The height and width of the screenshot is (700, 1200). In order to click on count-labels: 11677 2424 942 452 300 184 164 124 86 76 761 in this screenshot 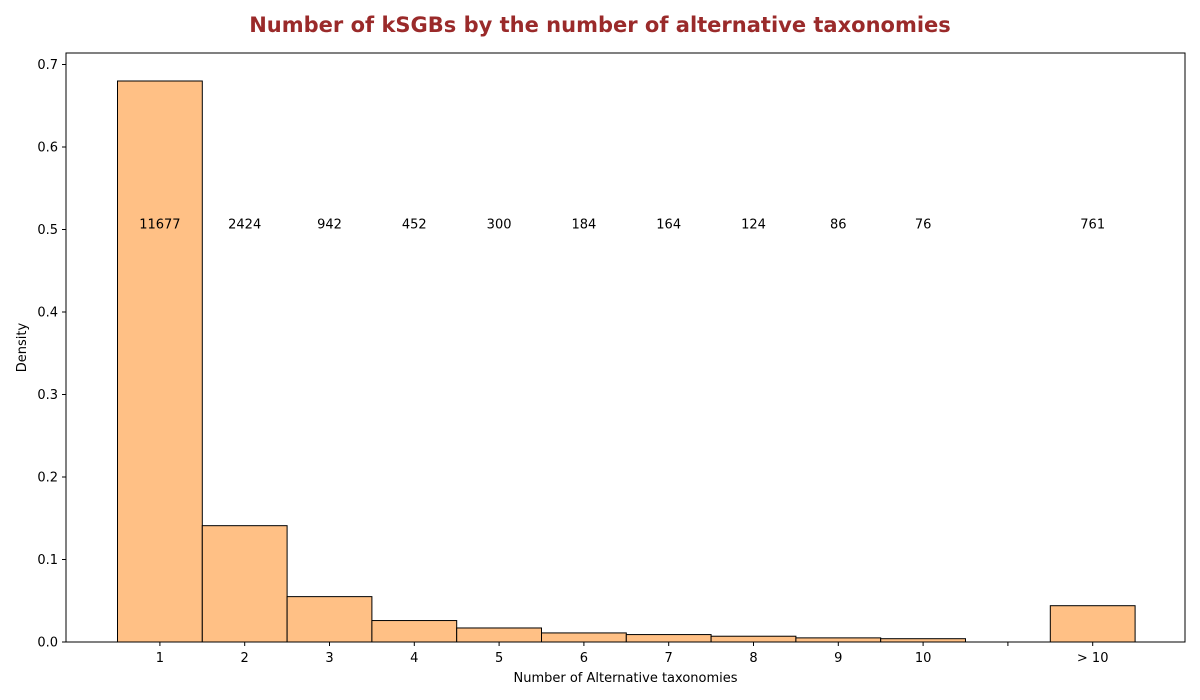, I will do `click(622, 225)`.